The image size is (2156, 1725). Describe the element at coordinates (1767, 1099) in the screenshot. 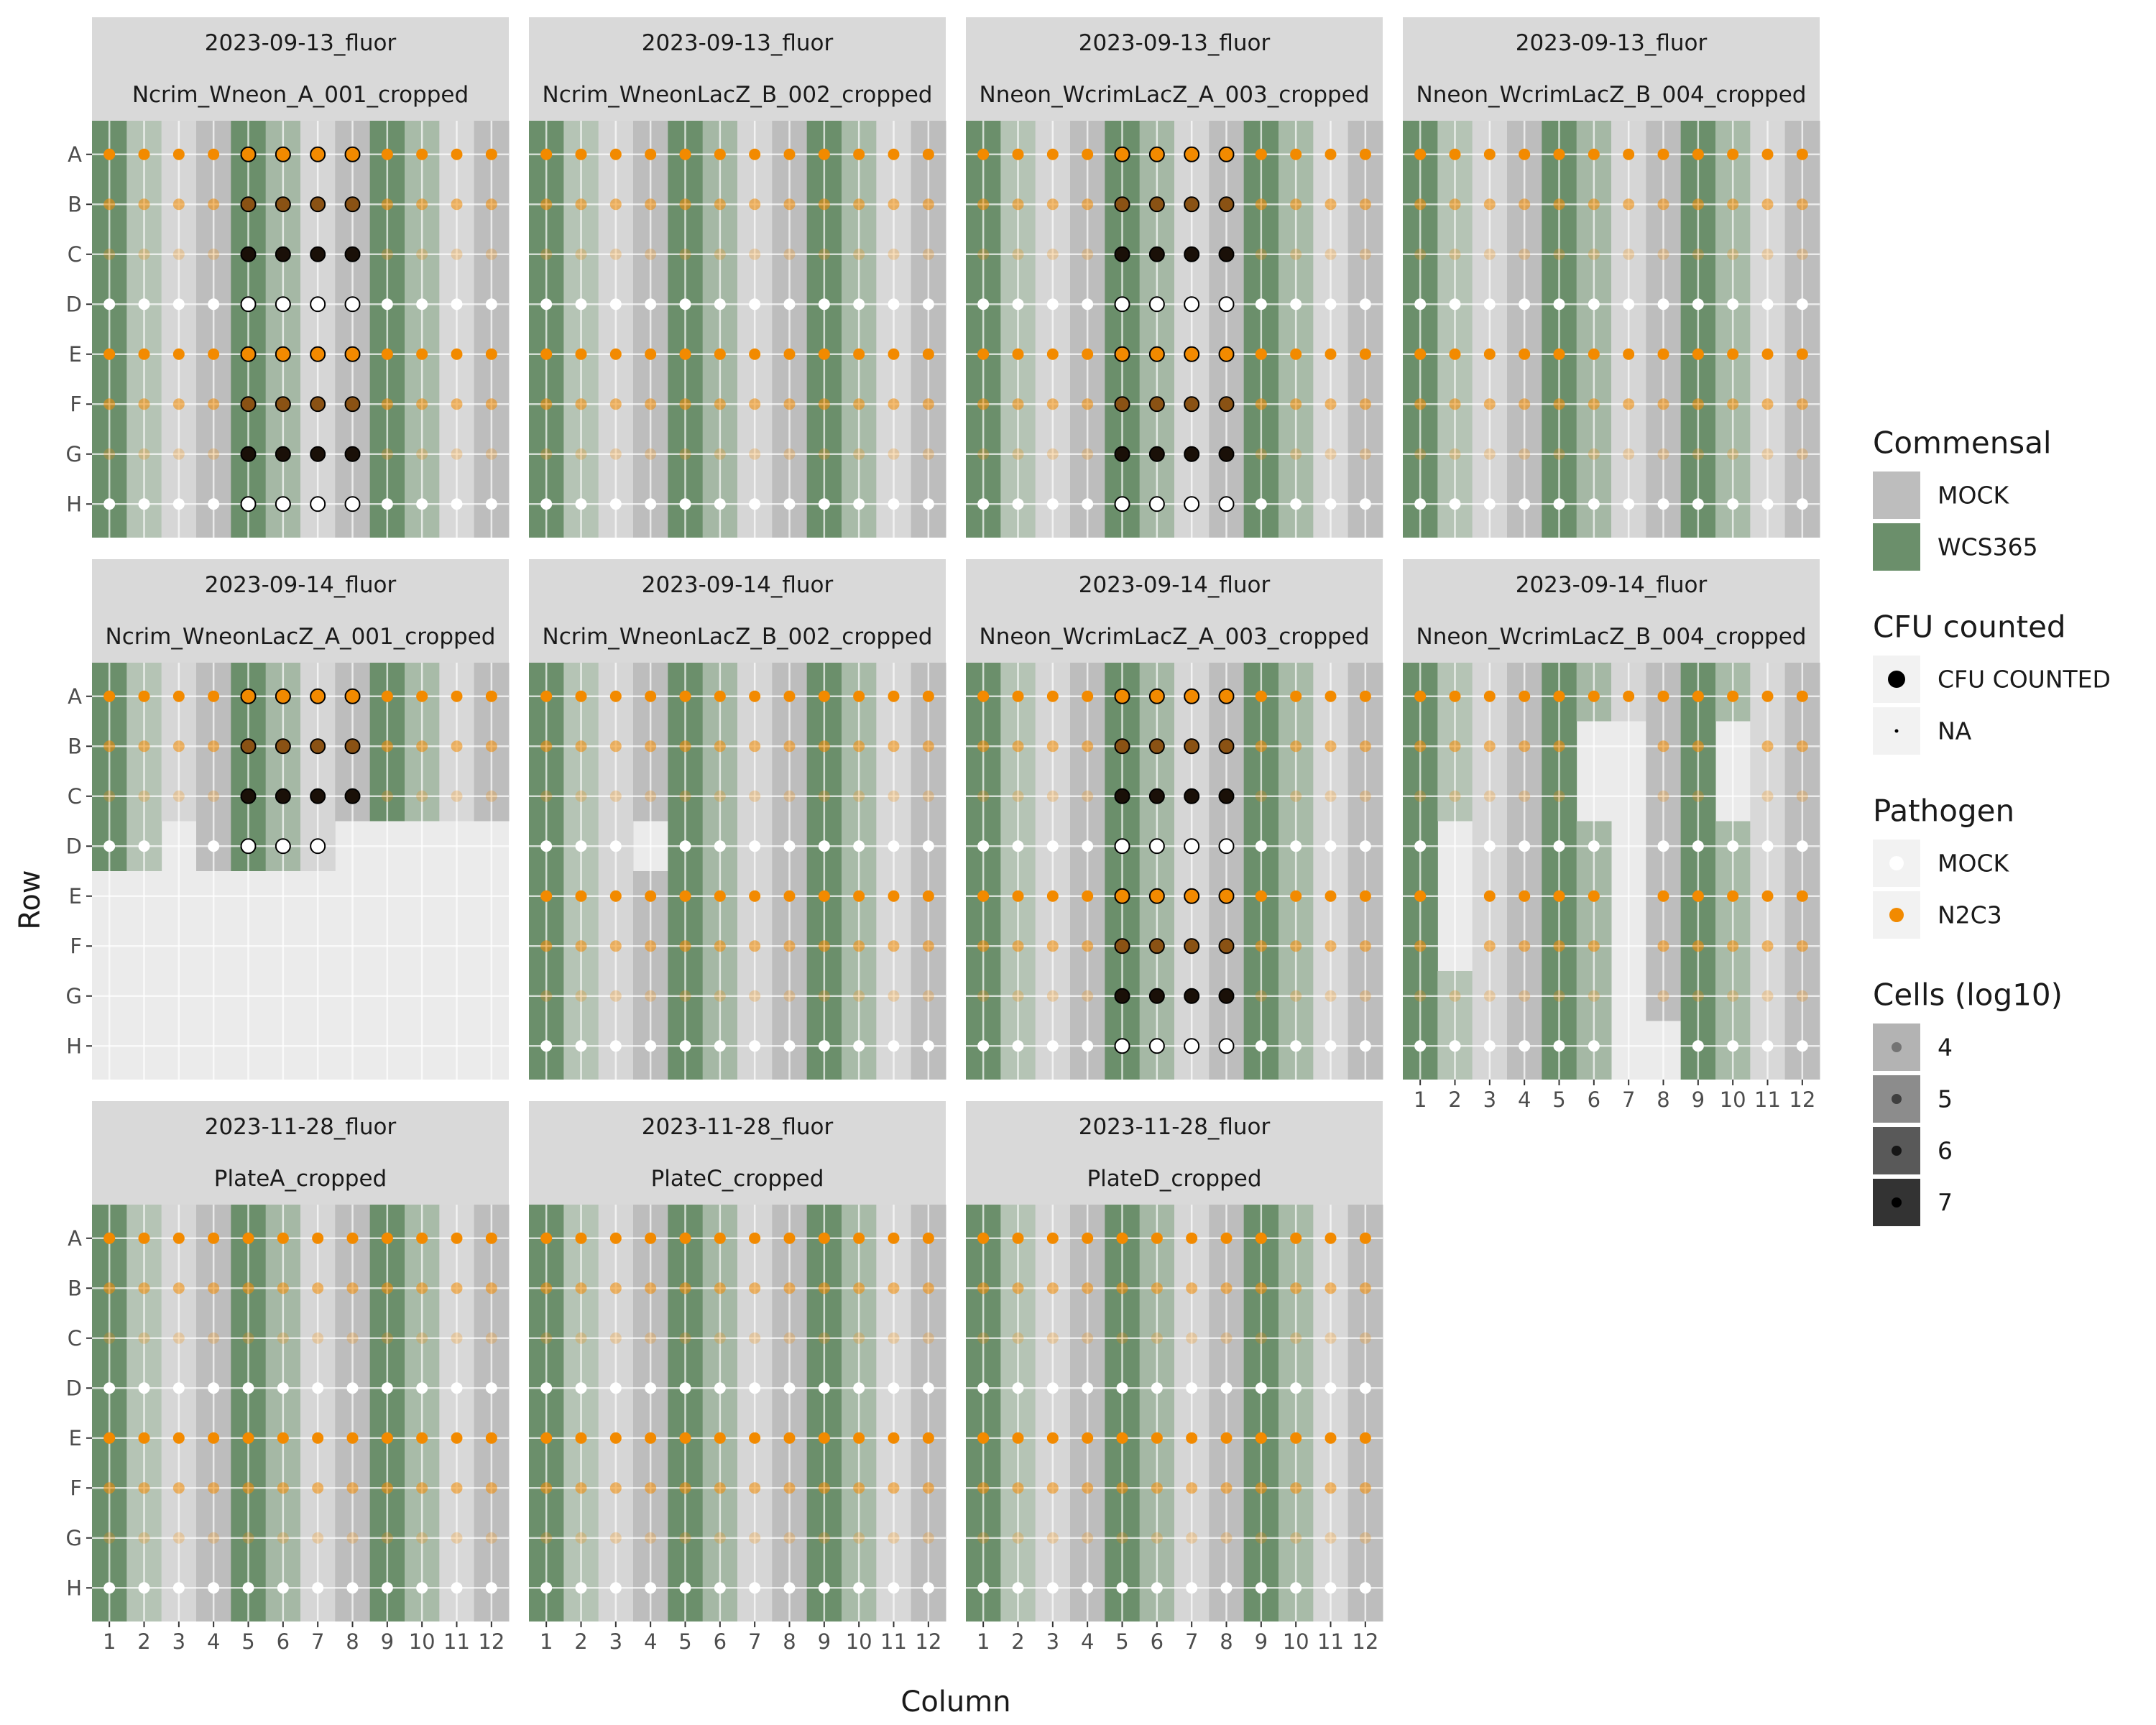

I see `x-tick-label: 11` at that location.